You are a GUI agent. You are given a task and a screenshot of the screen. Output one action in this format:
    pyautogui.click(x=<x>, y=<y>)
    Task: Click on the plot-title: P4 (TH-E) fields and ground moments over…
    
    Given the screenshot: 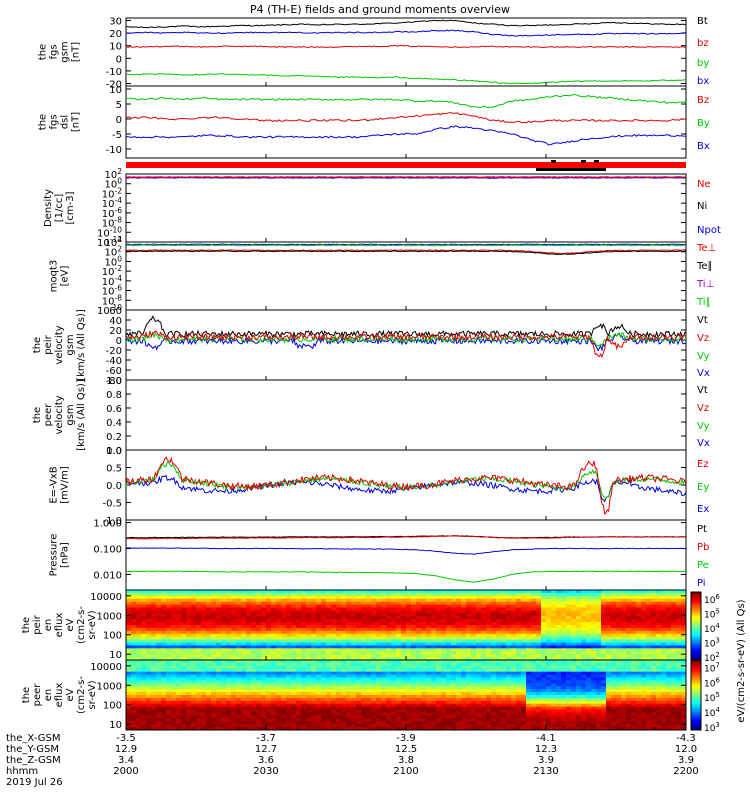 What is the action you would take?
    pyautogui.click(x=380, y=9)
    